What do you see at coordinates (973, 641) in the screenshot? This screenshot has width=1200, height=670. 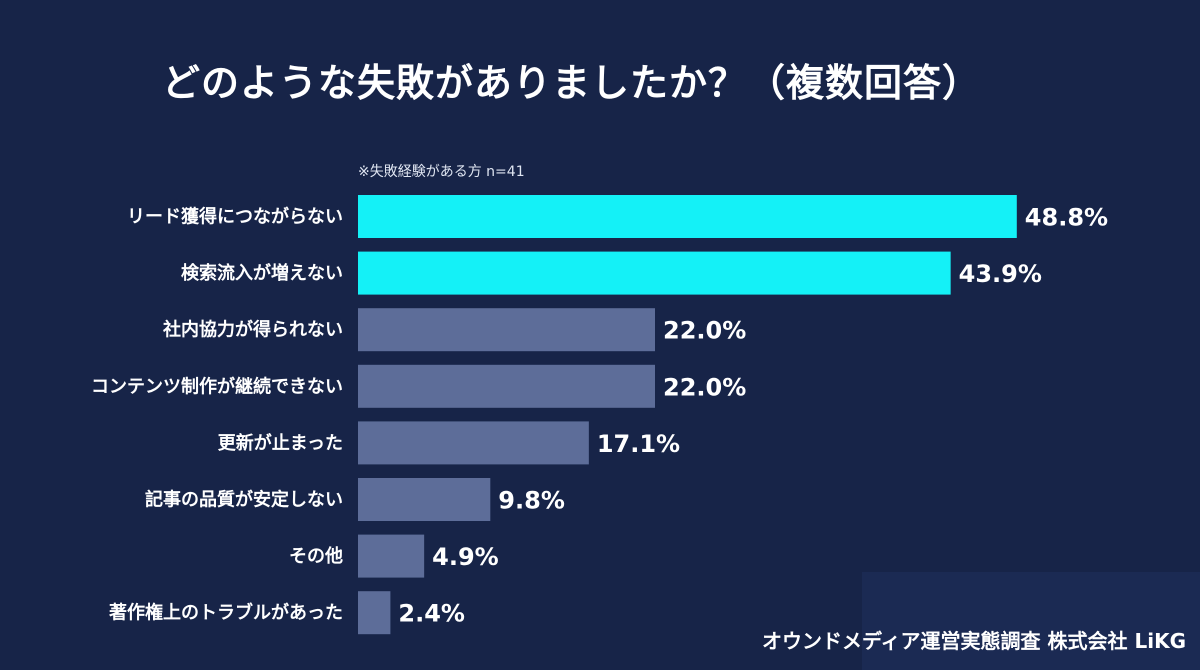 I see `footer-credit: オウンドメディア運営実態調査 株式会社 LiKG` at bounding box center [973, 641].